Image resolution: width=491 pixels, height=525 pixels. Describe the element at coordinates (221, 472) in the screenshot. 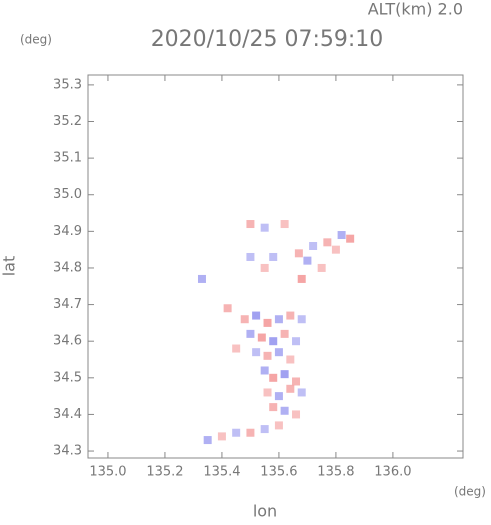

I see `x-tick-label: 135.4` at that location.